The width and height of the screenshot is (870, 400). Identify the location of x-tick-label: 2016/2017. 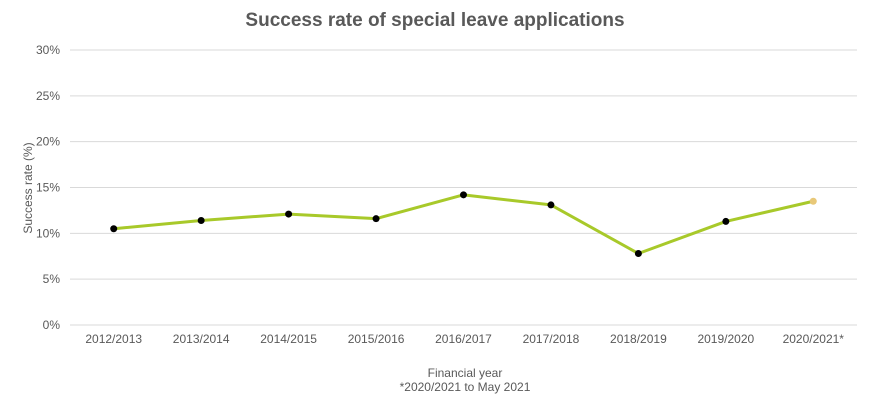
(463, 339).